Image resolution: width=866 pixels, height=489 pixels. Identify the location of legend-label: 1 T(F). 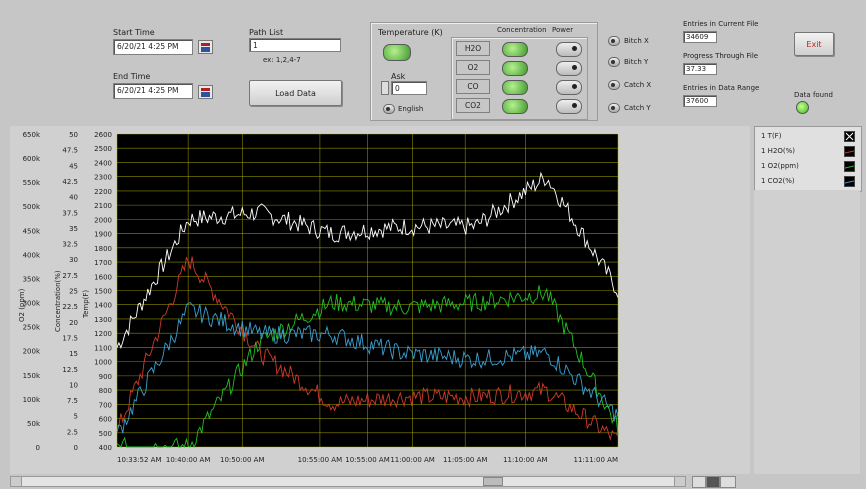
(771, 136).